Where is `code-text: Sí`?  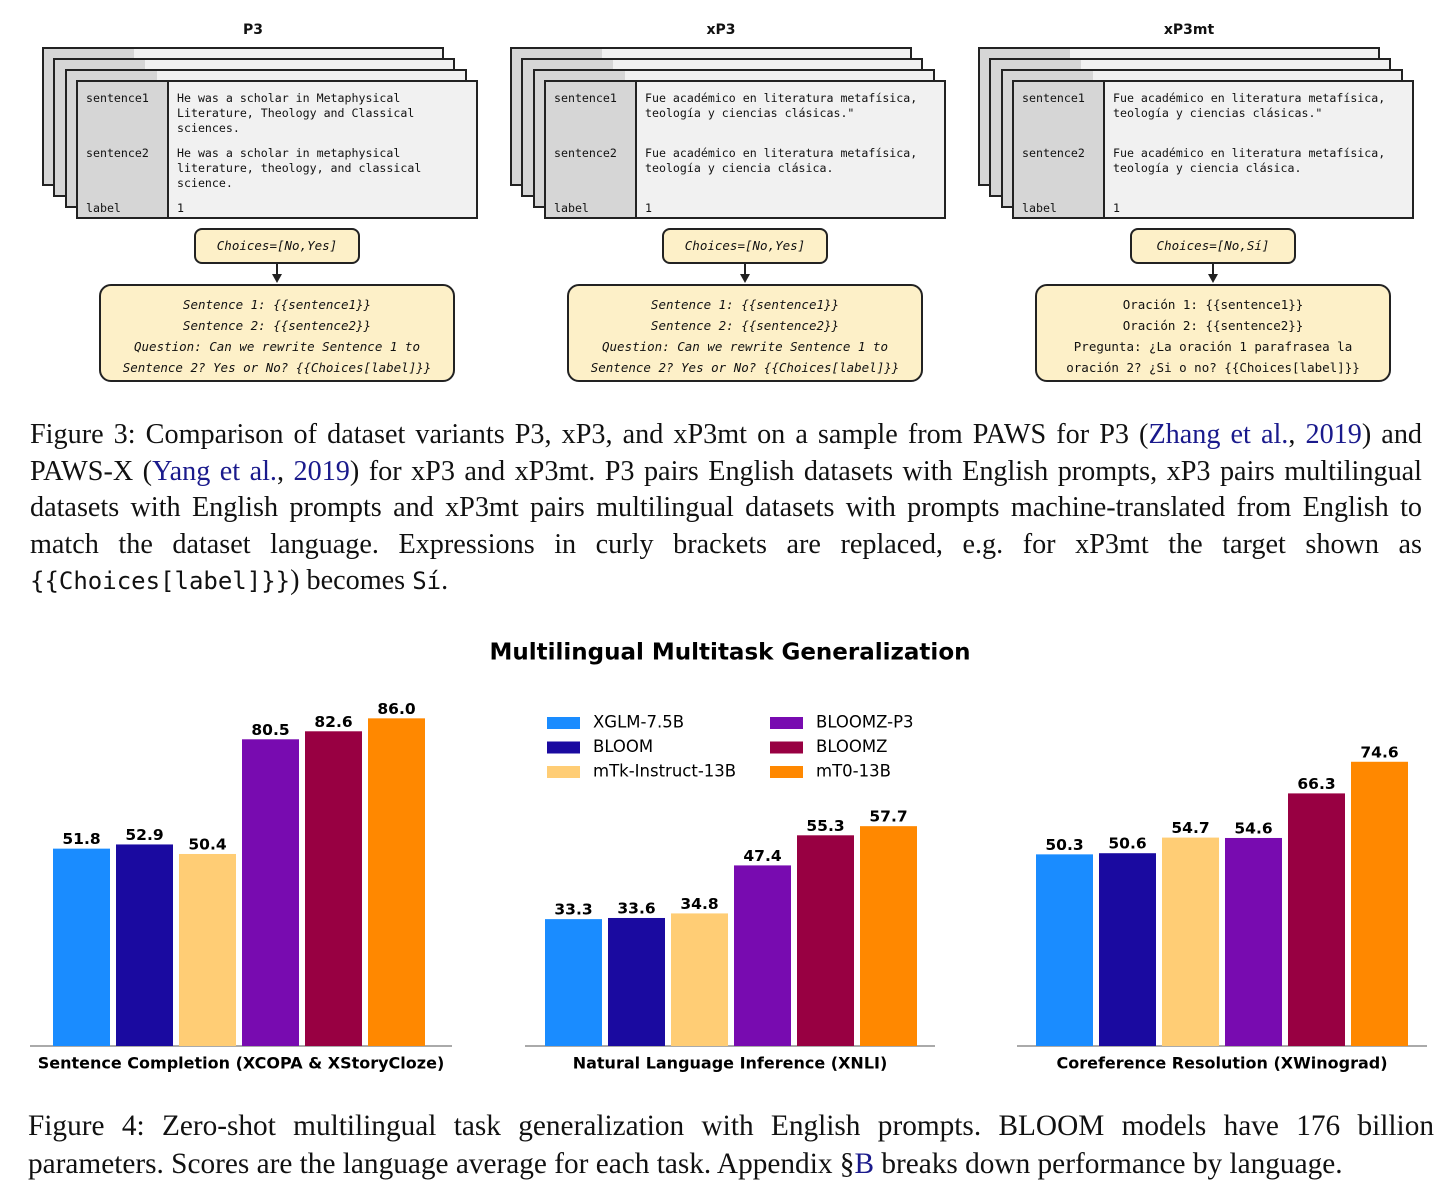 code-text: Sí is located at coordinates (427, 581).